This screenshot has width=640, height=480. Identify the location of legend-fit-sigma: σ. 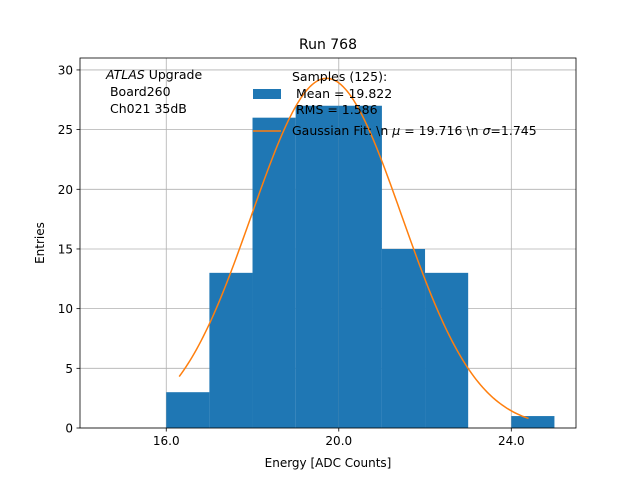
(486, 130).